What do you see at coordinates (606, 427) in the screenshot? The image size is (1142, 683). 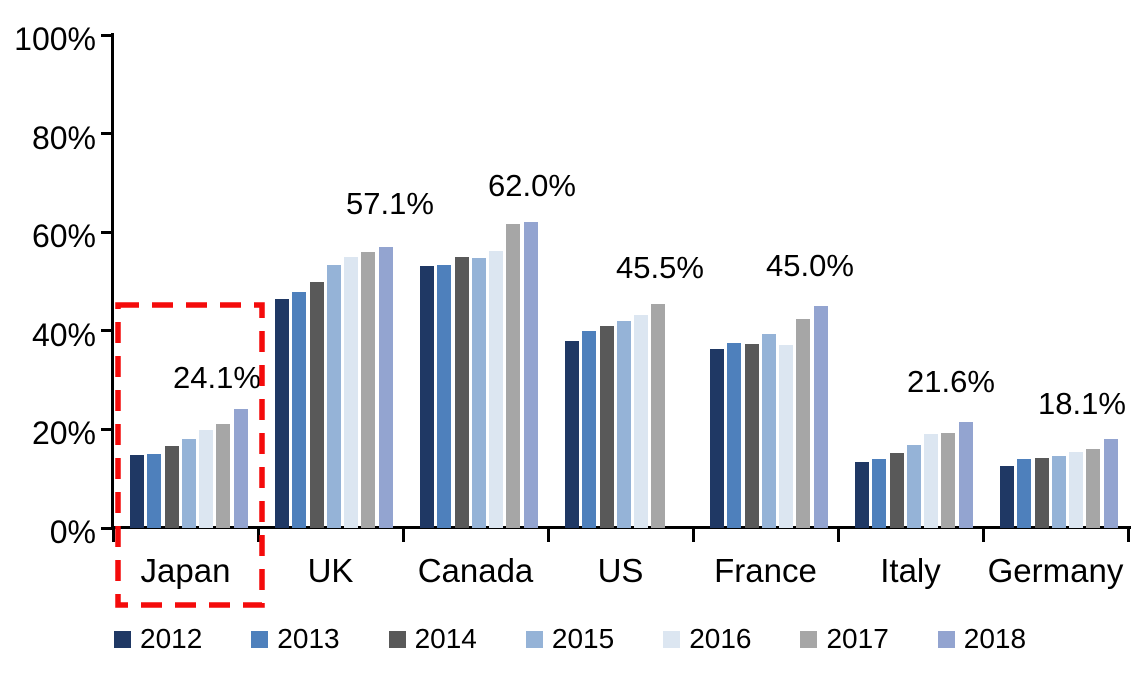 I see `bar-us-2014` at bounding box center [606, 427].